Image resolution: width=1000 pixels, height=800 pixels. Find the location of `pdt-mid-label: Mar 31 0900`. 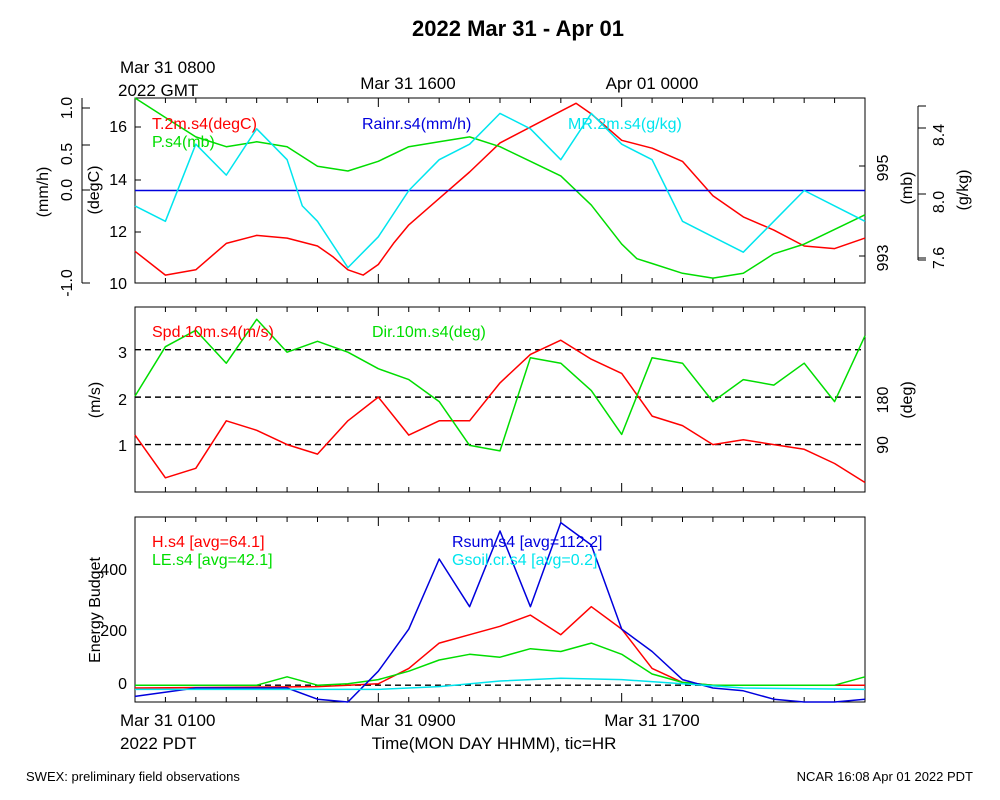

pdt-mid-label: Mar 31 0900 is located at coordinates (407, 720).